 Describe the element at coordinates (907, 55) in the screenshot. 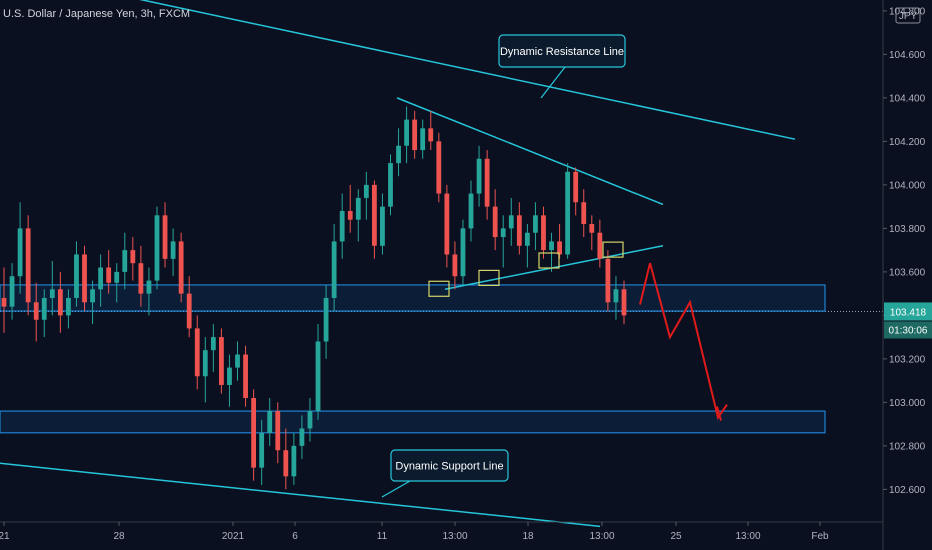

I see `y-tick-label: 104.600` at that location.